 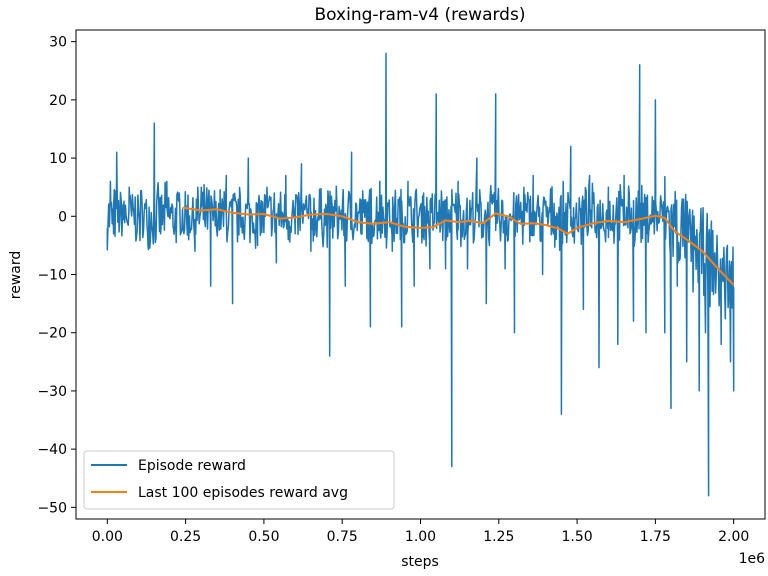 What do you see at coordinates (58, 159) in the screenshot?
I see `y-tick-label: 10` at bounding box center [58, 159].